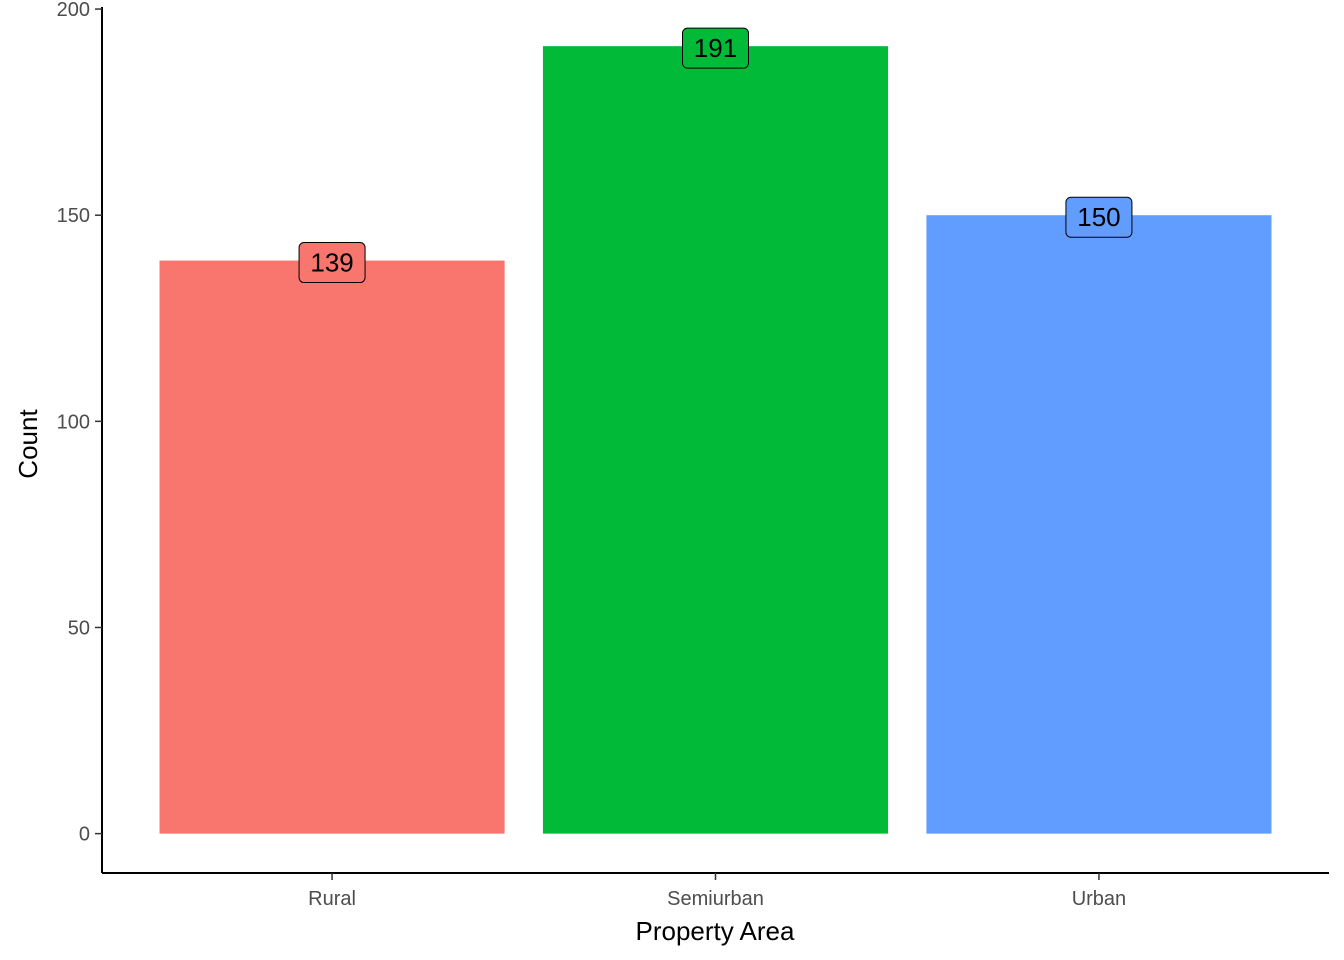 The width and height of the screenshot is (1344, 960). Describe the element at coordinates (716, 931) in the screenshot. I see `x-axis-title: Property Area` at that location.